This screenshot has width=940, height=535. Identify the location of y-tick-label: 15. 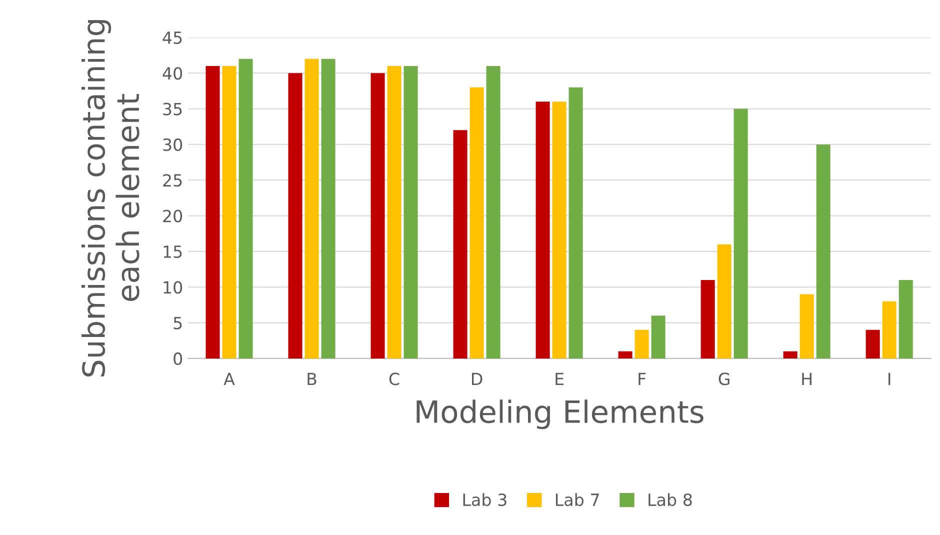
(173, 252).